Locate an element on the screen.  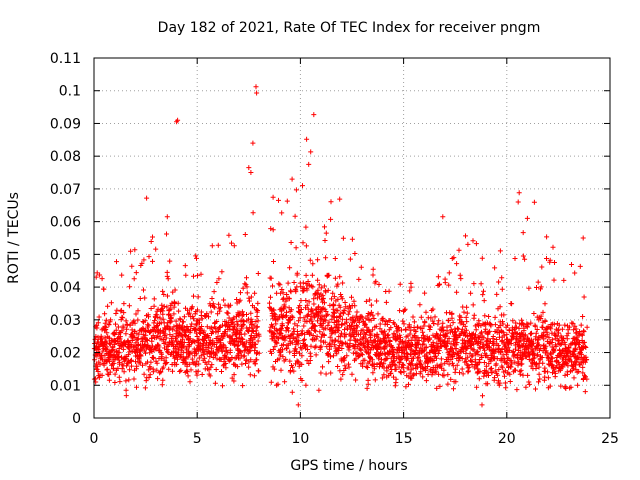
y-tick-label: 0.1 is located at coordinates (70, 92).